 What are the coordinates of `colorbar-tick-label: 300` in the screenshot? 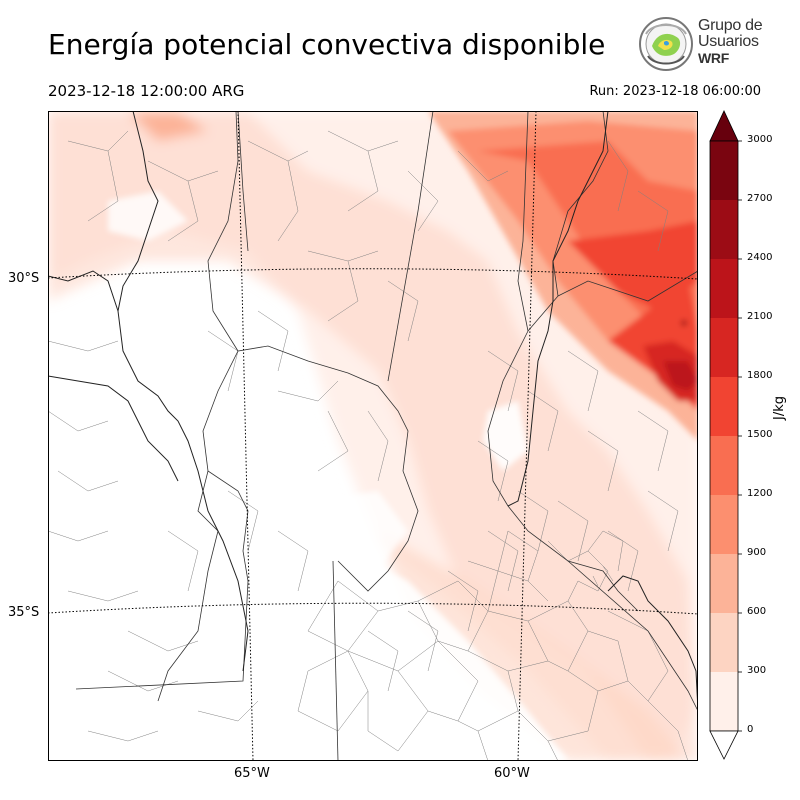 It's located at (757, 670).